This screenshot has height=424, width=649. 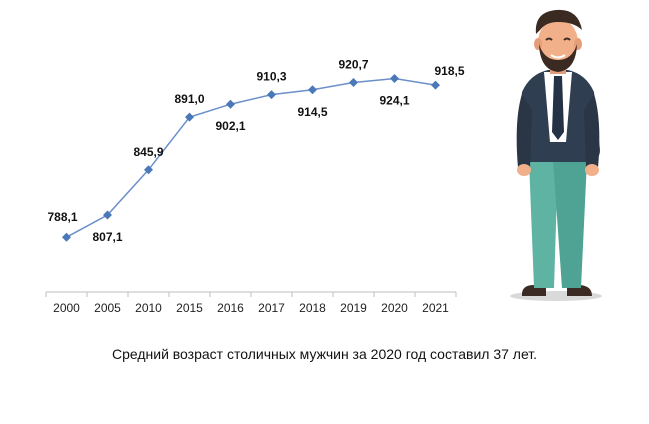 I want to click on data-label: 910,3, so click(x=271, y=77).